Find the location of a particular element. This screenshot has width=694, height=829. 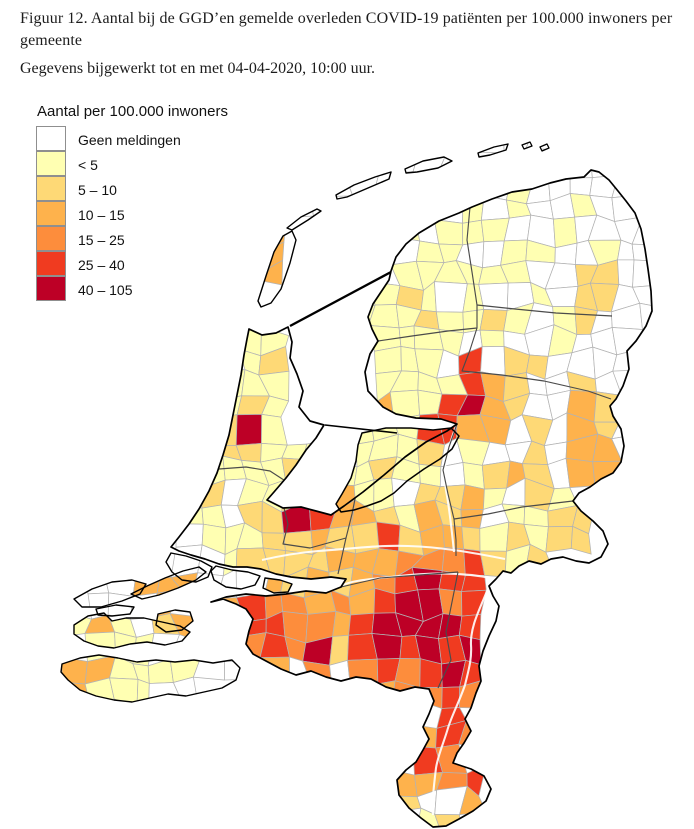

legend-item: 5 – 10 is located at coordinates (132, 189).